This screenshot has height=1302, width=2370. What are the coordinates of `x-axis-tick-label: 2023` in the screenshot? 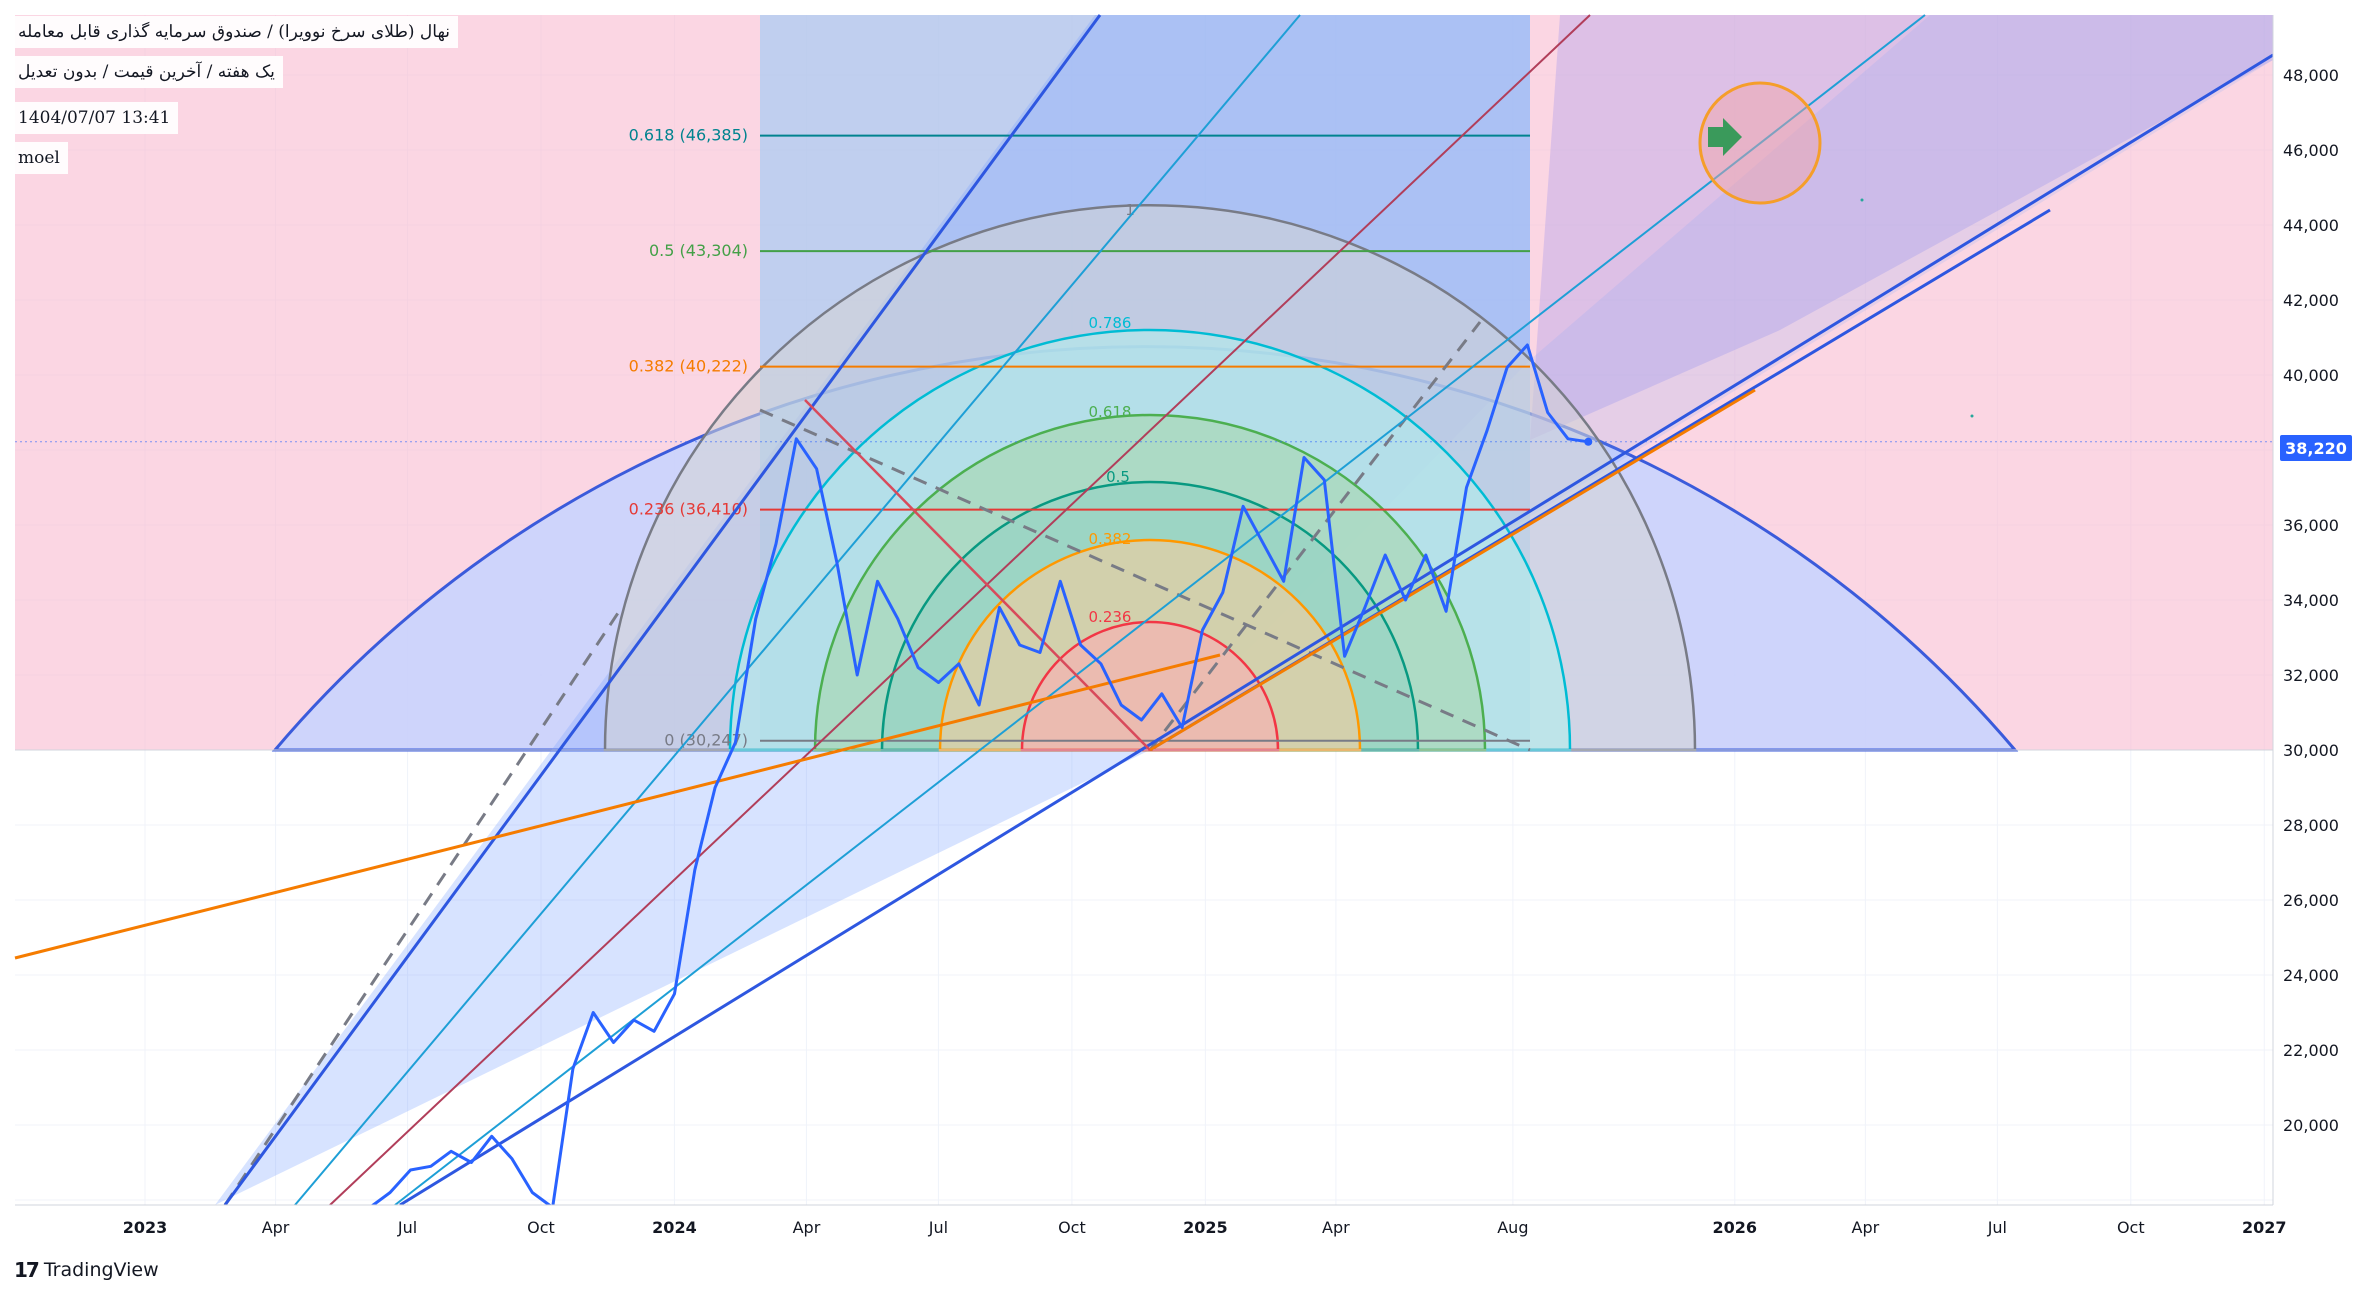 It's located at (145, 1227).